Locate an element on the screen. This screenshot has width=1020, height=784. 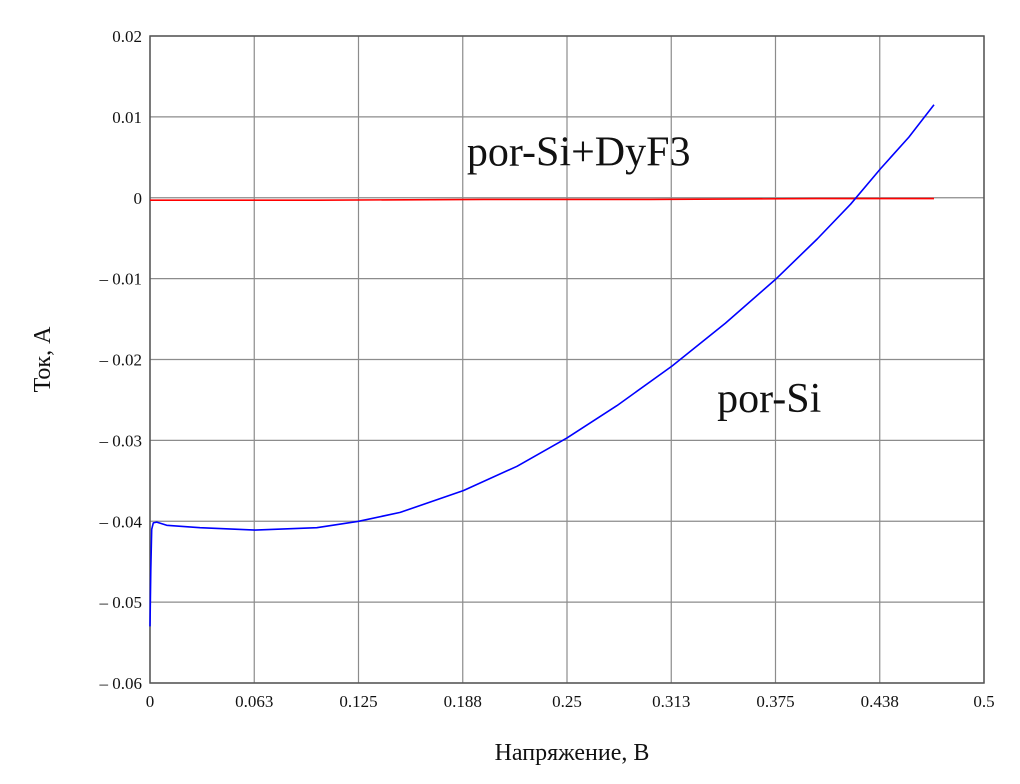
x-tick-label: 0.188 is located at coordinates (463, 701).